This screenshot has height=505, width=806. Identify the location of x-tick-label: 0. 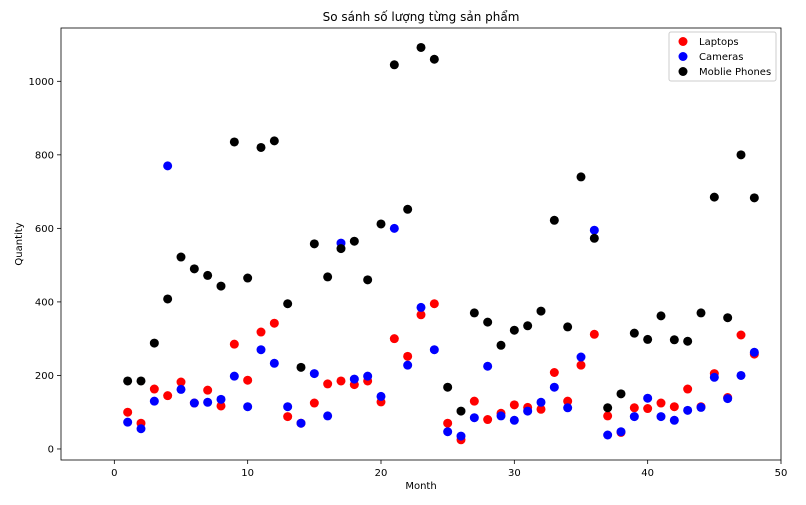
(114, 473).